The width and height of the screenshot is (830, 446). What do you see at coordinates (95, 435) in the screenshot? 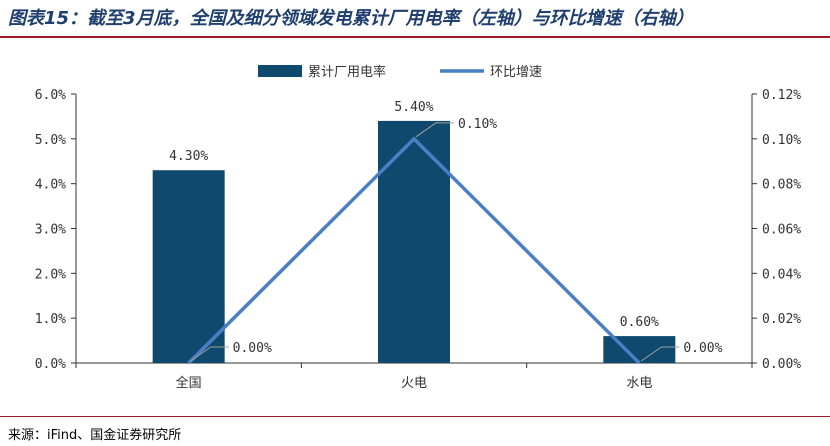
I see `source-note: 来源：iFind、国金证券研究所` at bounding box center [95, 435].